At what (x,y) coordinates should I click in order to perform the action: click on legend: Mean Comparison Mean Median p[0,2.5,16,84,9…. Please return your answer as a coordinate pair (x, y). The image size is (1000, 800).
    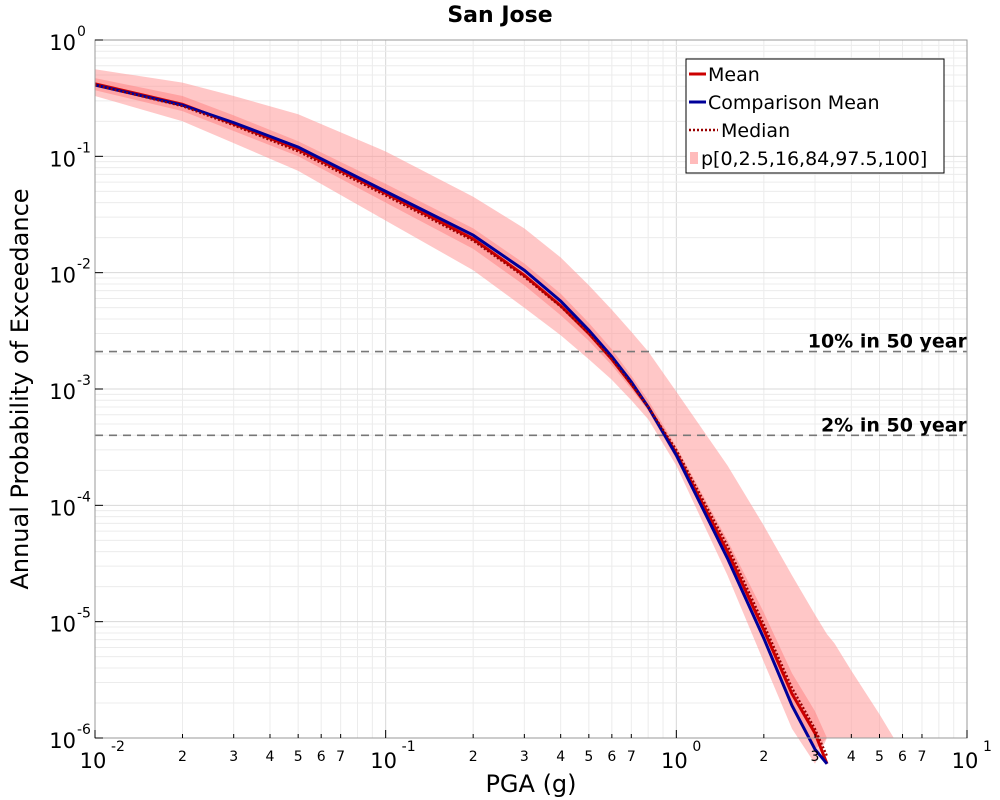
    Looking at the image, I should click on (815, 116).